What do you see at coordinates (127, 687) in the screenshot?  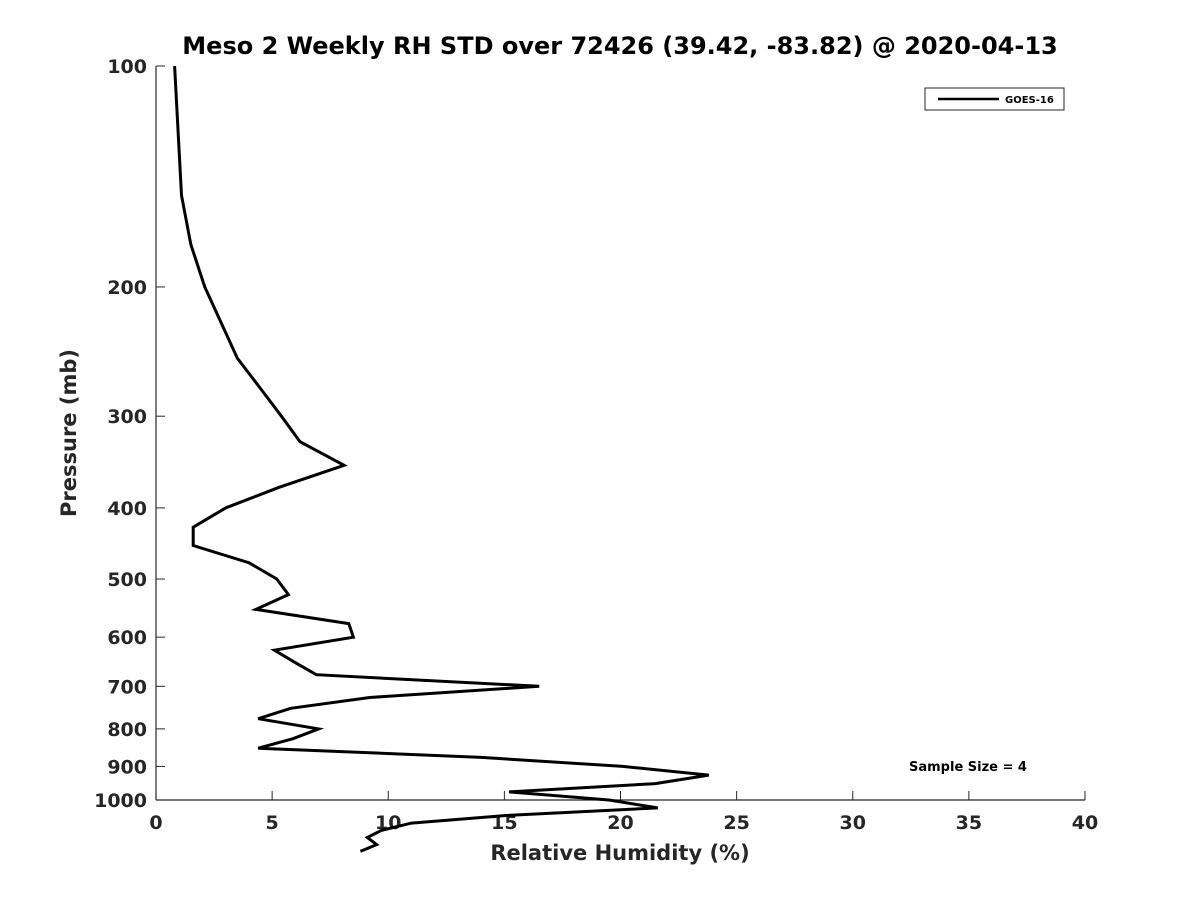 I see `y-tick-label: 700` at bounding box center [127, 687].